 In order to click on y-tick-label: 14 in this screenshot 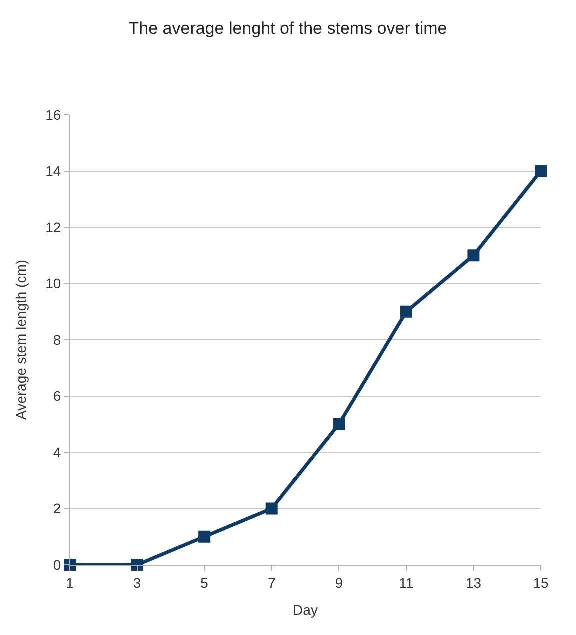, I will do `click(54, 171)`.